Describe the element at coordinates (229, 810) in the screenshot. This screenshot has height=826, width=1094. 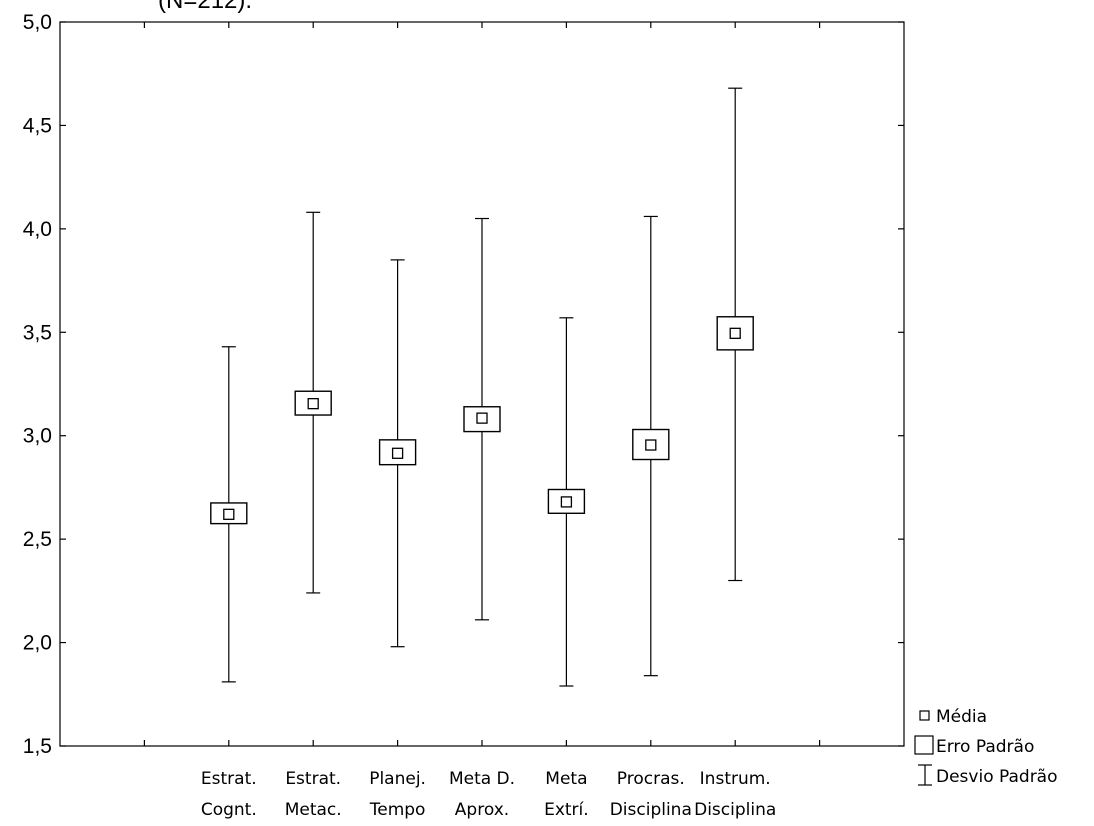
I see `x-category-label: Cognt.` at that location.